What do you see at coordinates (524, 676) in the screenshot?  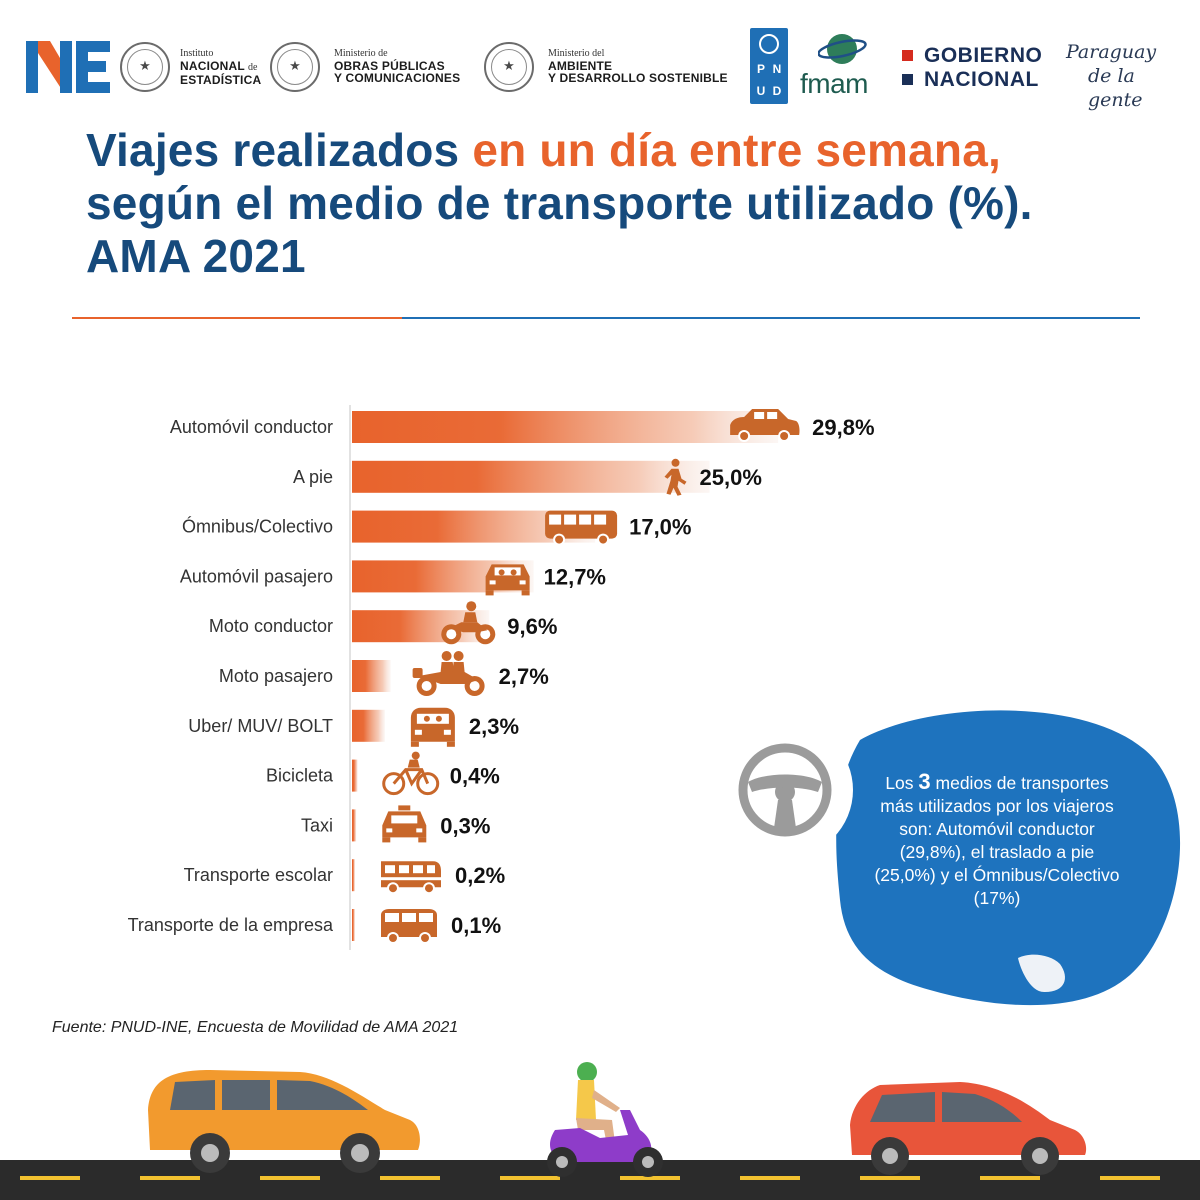 I see `value-label: 2,7%` at bounding box center [524, 676].